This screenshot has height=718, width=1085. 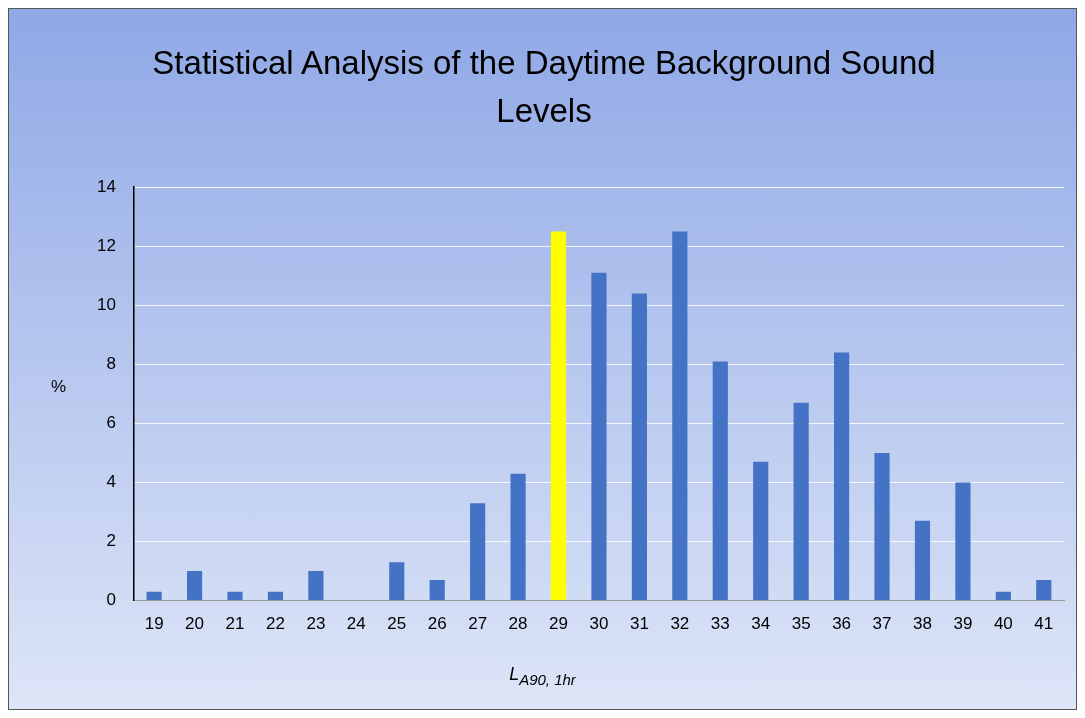 I want to click on x-tick-label: 37, so click(x=882, y=624).